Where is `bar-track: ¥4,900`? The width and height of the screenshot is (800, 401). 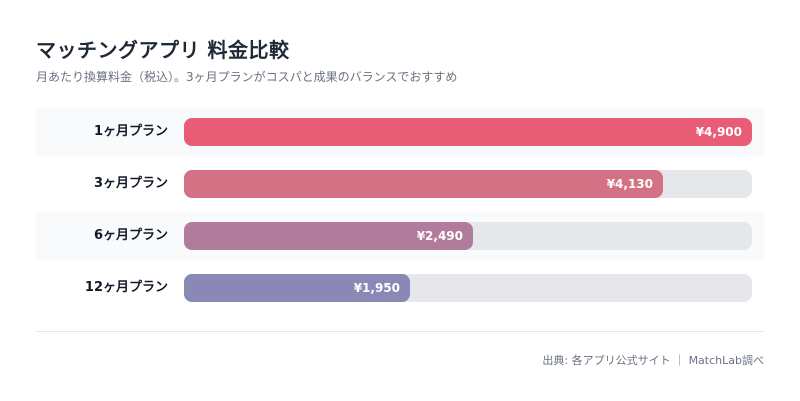
bar-track: ¥4,900 is located at coordinates (468, 132).